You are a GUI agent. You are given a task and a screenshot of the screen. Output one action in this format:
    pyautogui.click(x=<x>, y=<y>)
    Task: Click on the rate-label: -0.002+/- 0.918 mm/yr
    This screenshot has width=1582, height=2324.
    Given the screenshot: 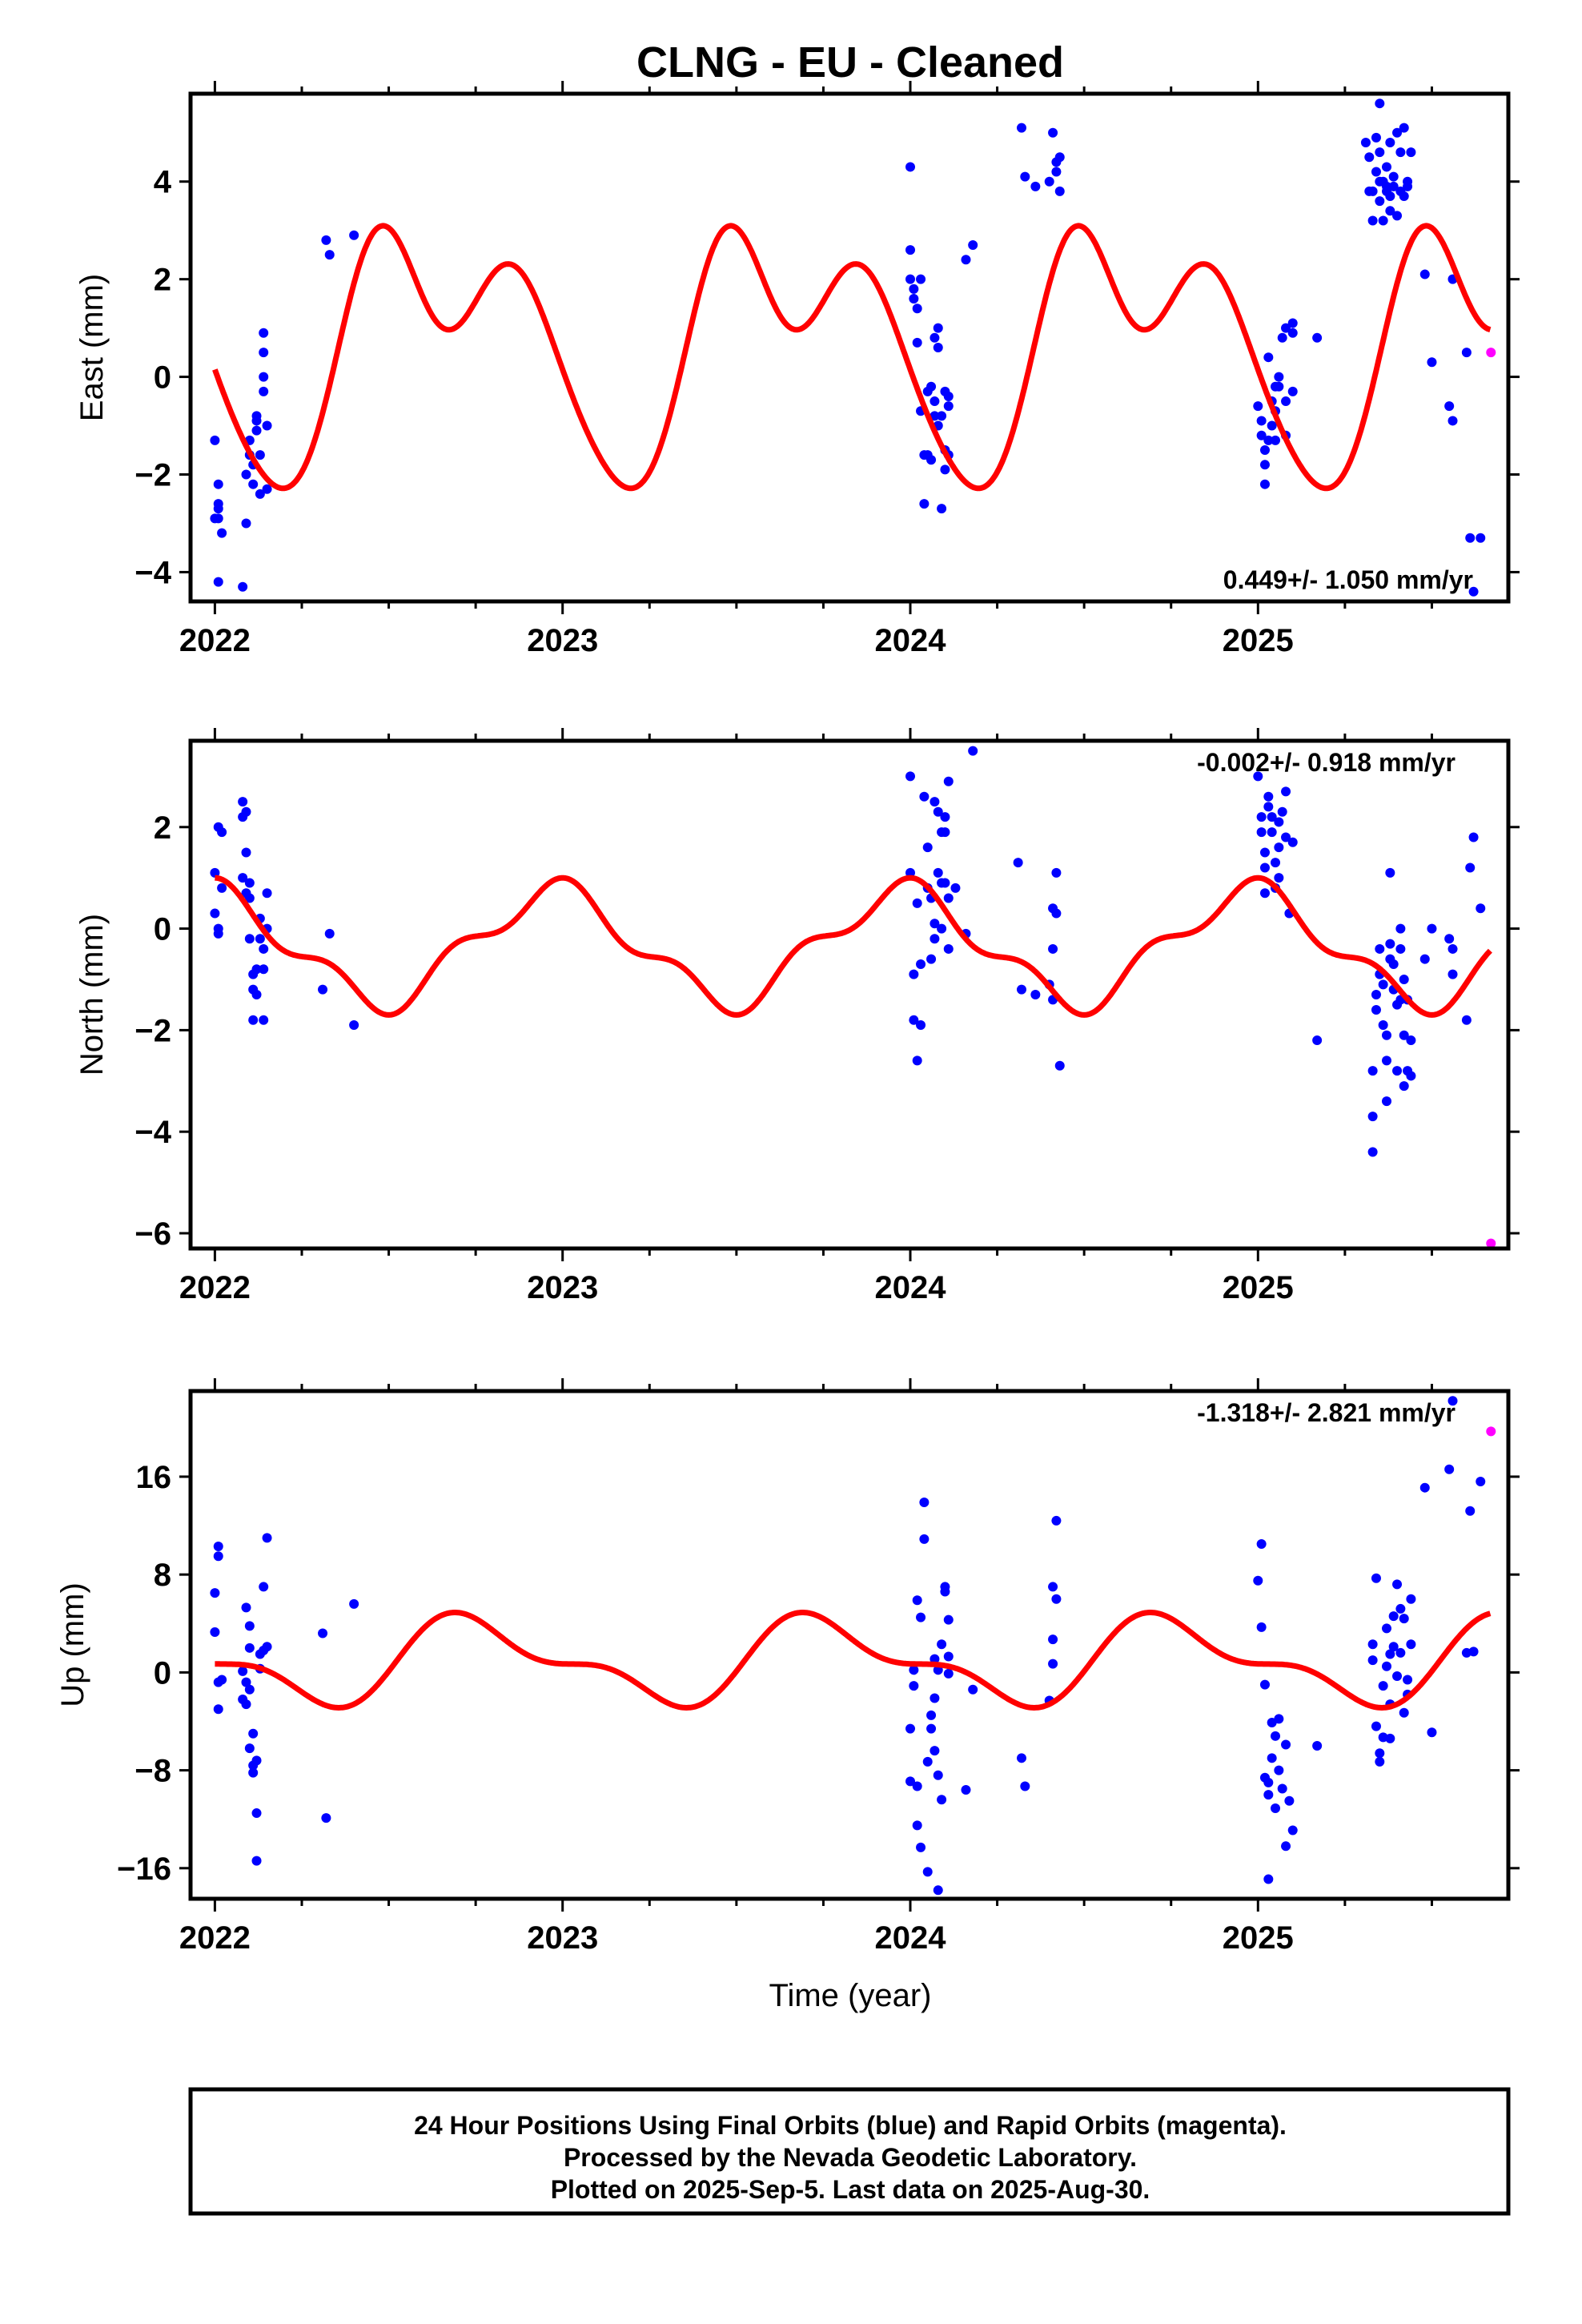 What is the action you would take?
    pyautogui.click(x=1327, y=762)
    